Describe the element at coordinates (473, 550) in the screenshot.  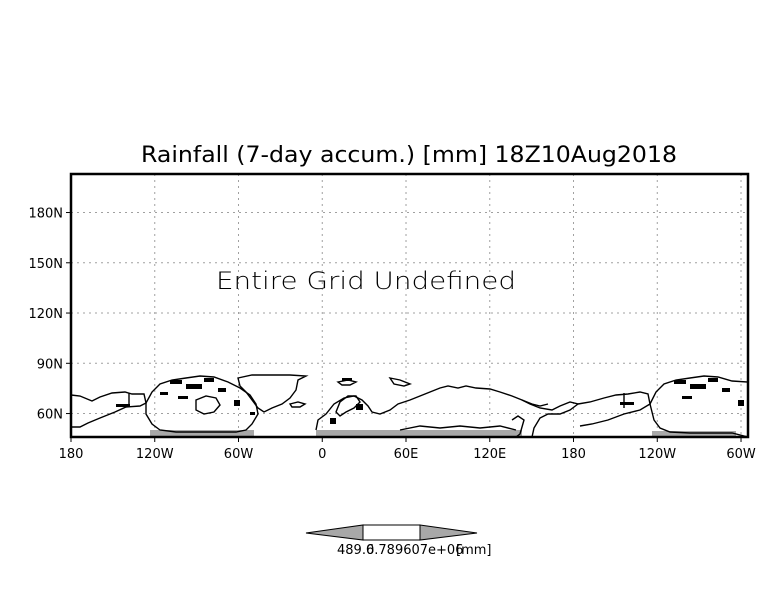
I see `colorbar-units: [mm]` at that location.